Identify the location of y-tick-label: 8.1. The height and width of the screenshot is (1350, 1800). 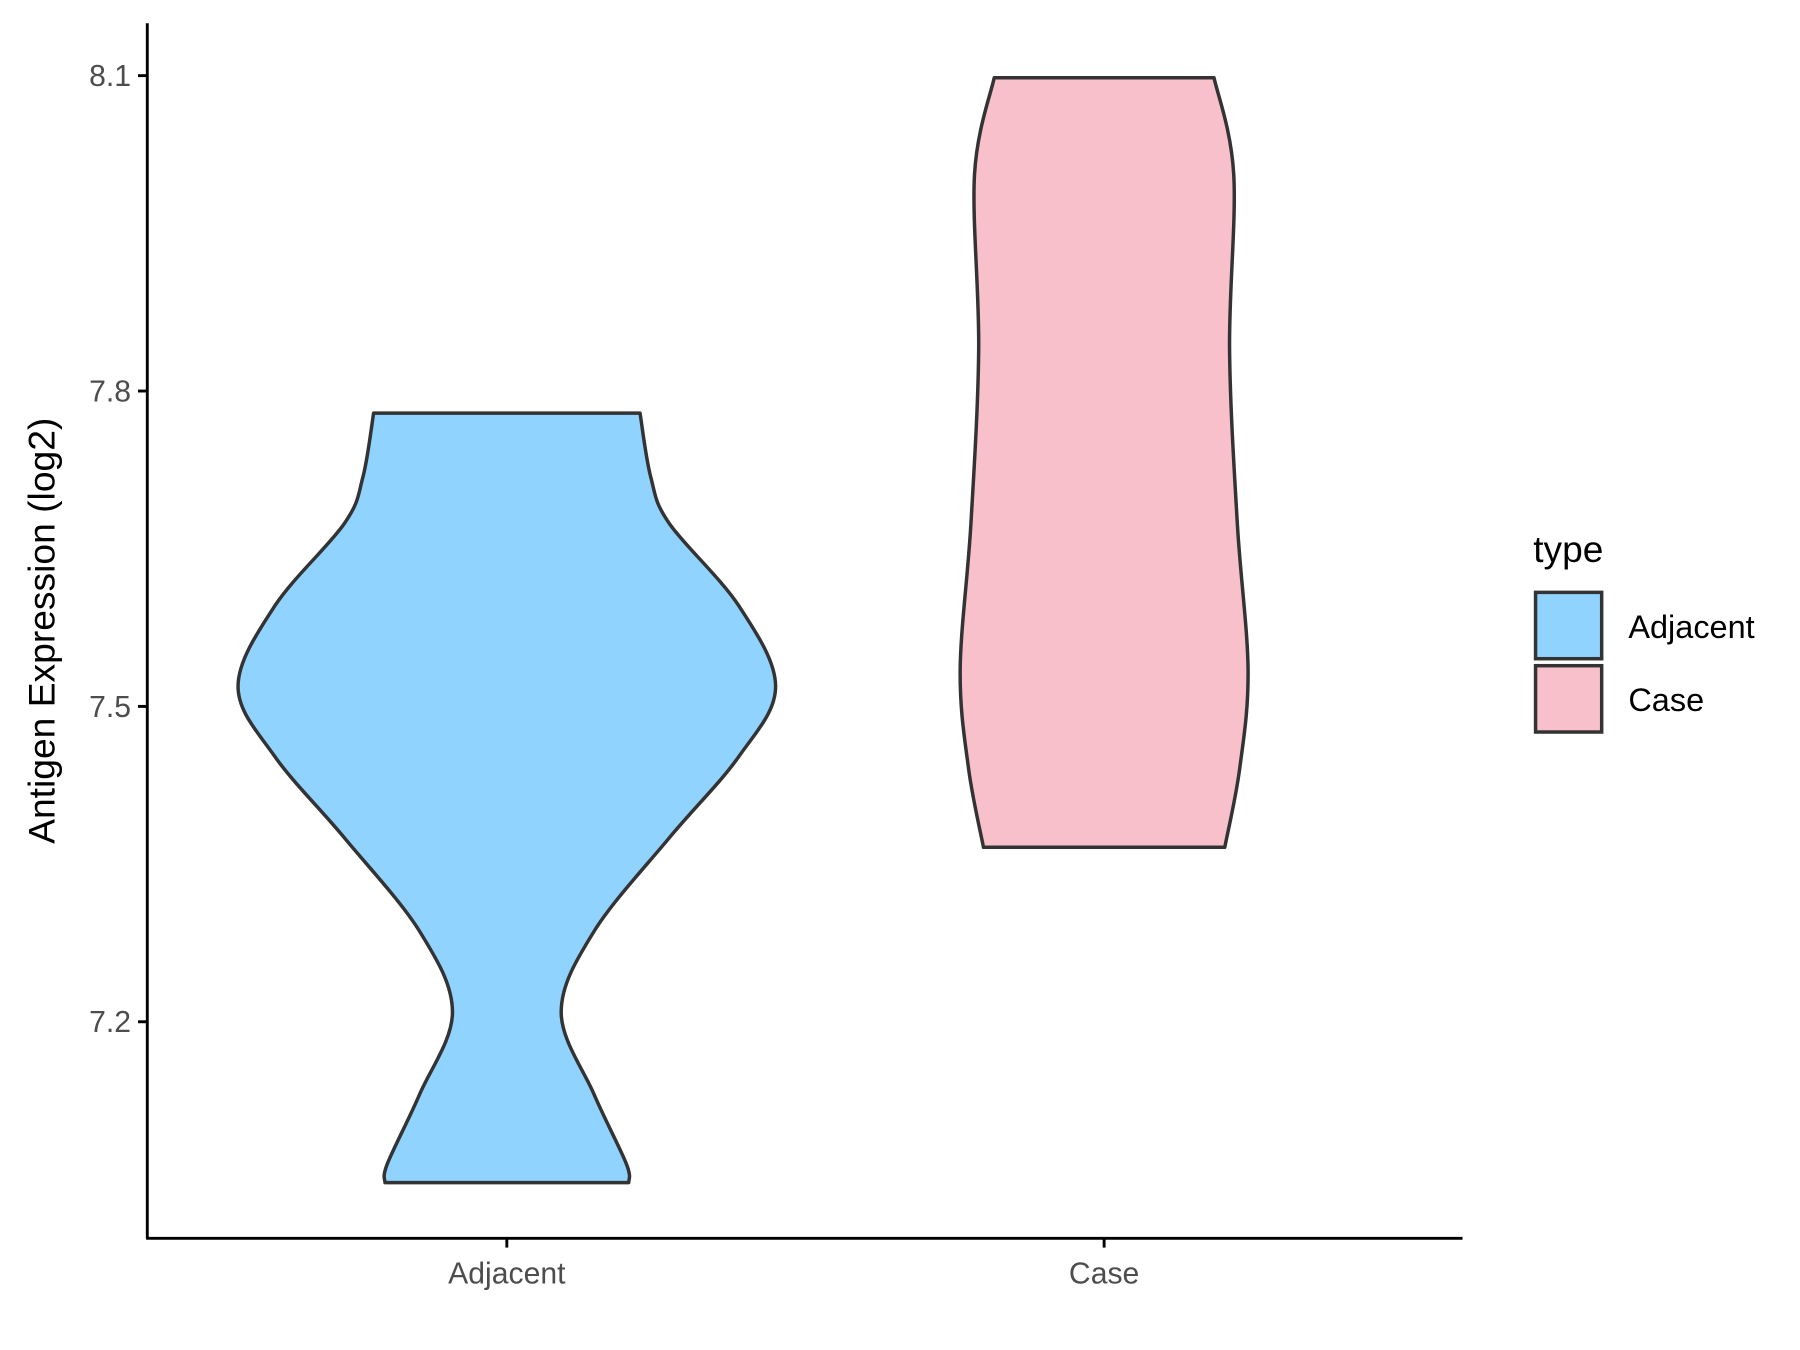
(110, 76).